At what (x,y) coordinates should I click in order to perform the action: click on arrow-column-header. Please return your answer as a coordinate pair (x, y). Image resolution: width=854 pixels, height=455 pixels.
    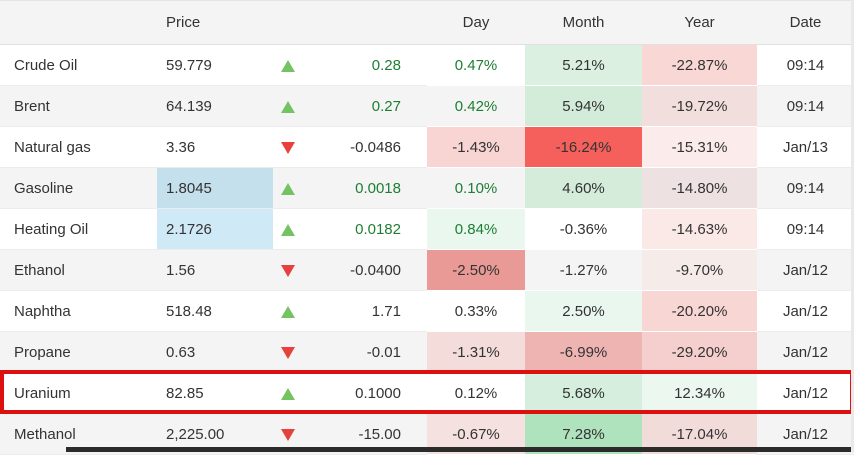
    Looking at the image, I should click on (288, 22).